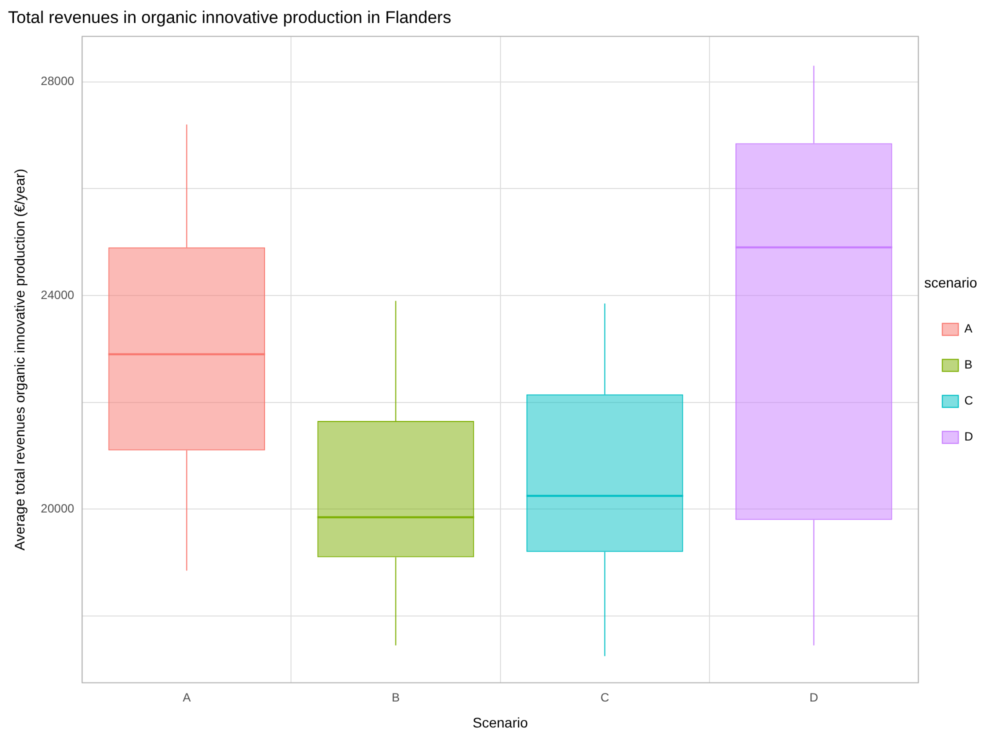 The height and width of the screenshot is (738, 997). I want to click on legend-label: D, so click(969, 437).